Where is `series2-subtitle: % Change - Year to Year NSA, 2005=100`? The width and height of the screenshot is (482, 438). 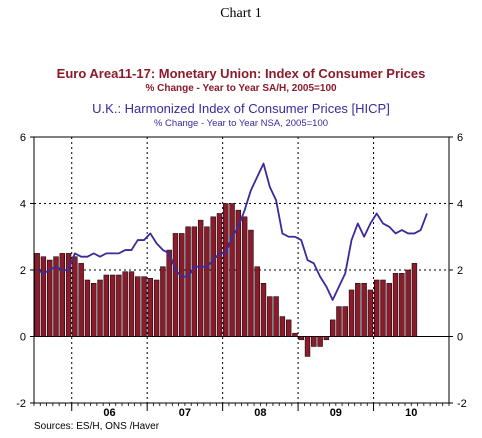 series2-subtitle: % Change - Year to Year NSA, 2005=100 is located at coordinates (241, 123).